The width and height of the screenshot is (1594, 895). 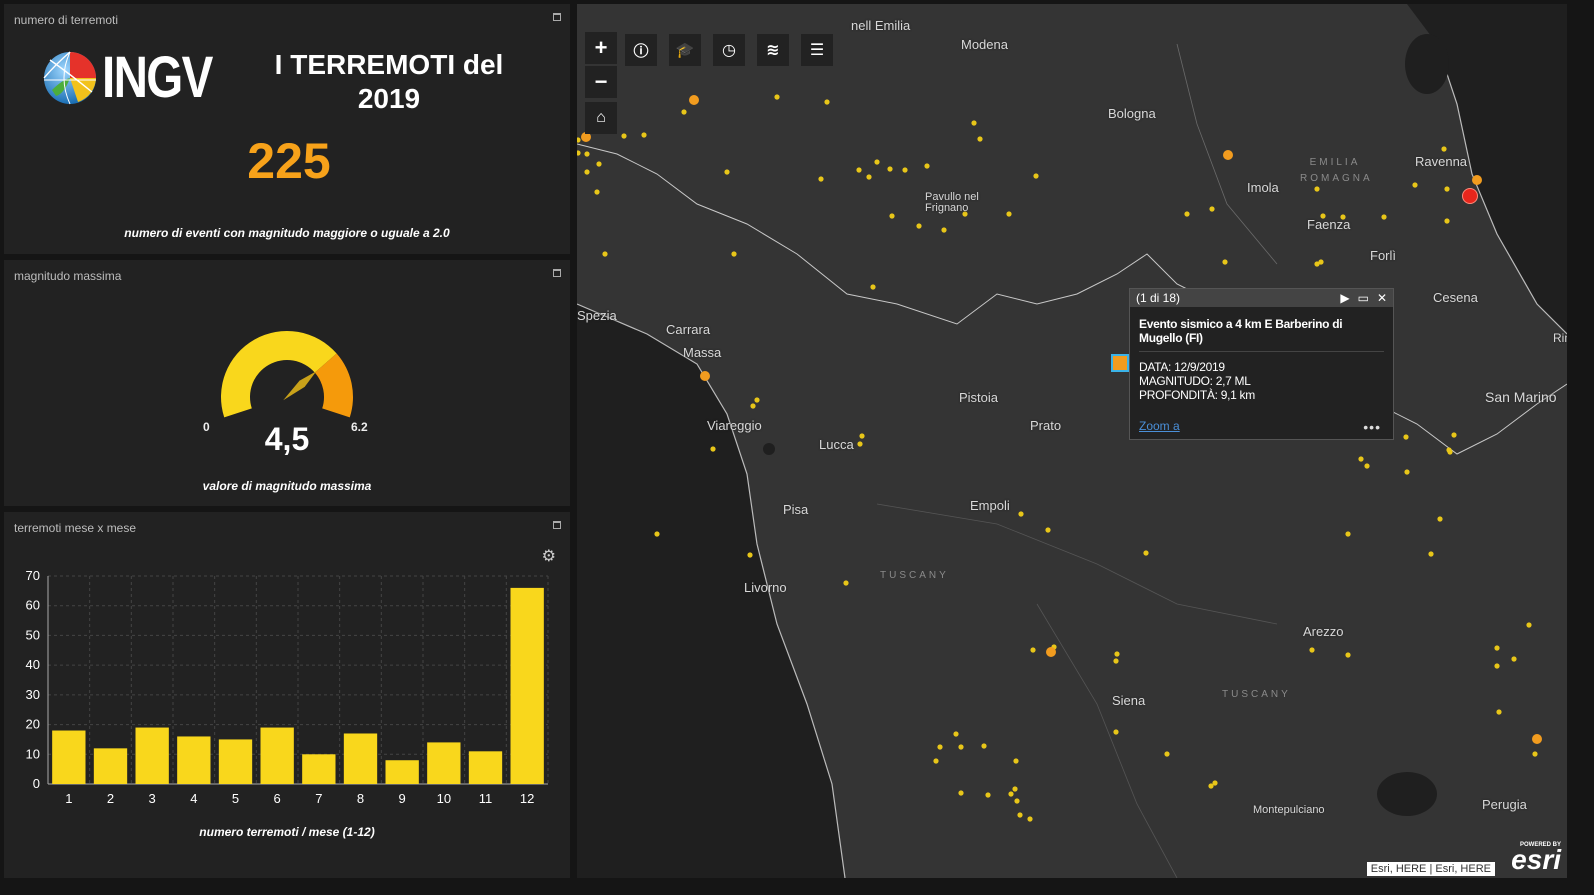 What do you see at coordinates (641, 50) in the screenshot?
I see `info-icon: ⓘ` at bounding box center [641, 50].